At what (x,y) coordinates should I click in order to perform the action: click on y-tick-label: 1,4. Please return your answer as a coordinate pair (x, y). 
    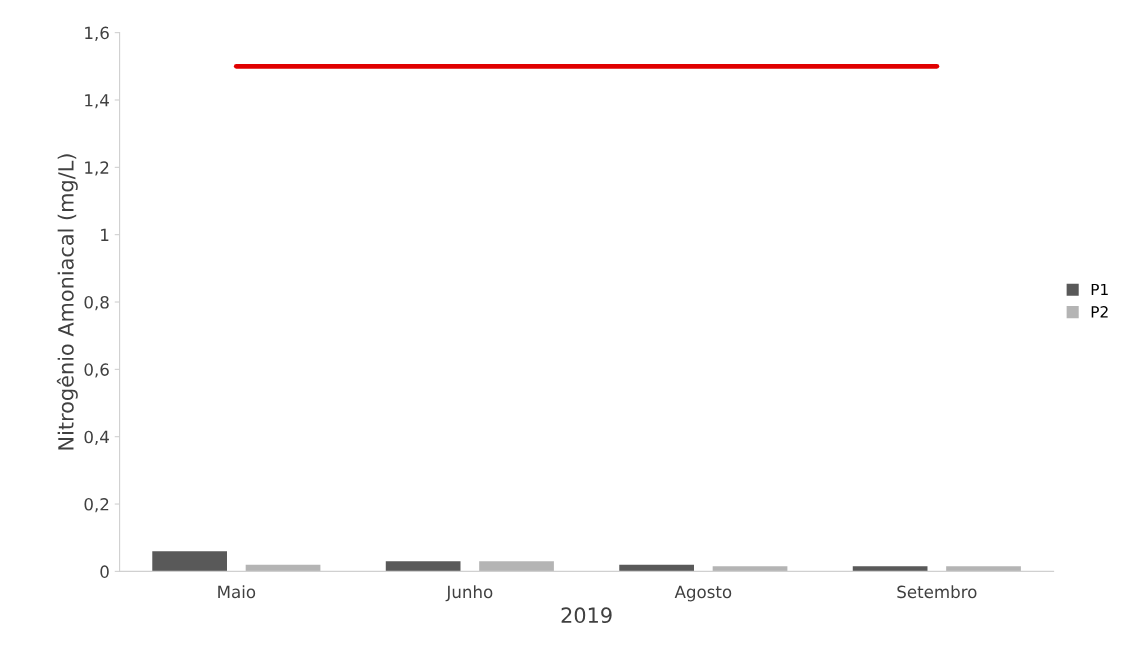
    Looking at the image, I should click on (97, 101).